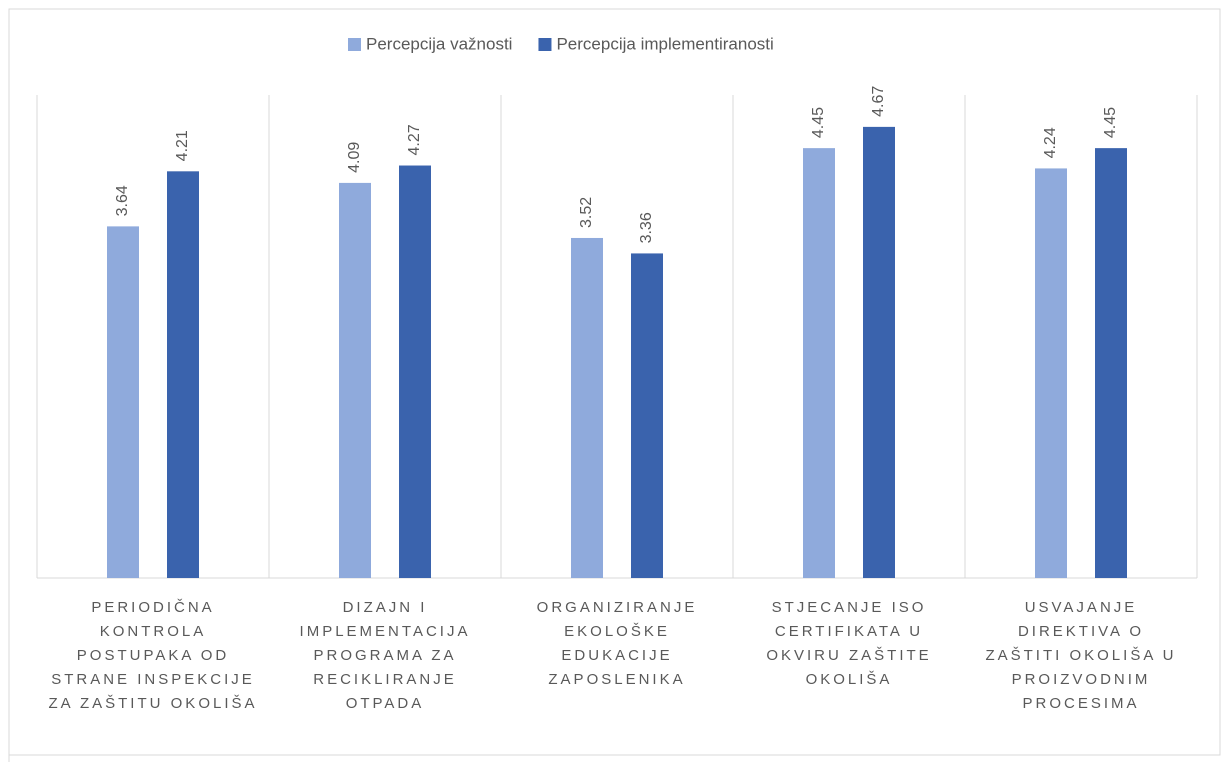 The width and height of the screenshot is (1228, 762). Describe the element at coordinates (664, 43) in the screenshot. I see `legend-label: Percepcija implementiranosti` at that location.